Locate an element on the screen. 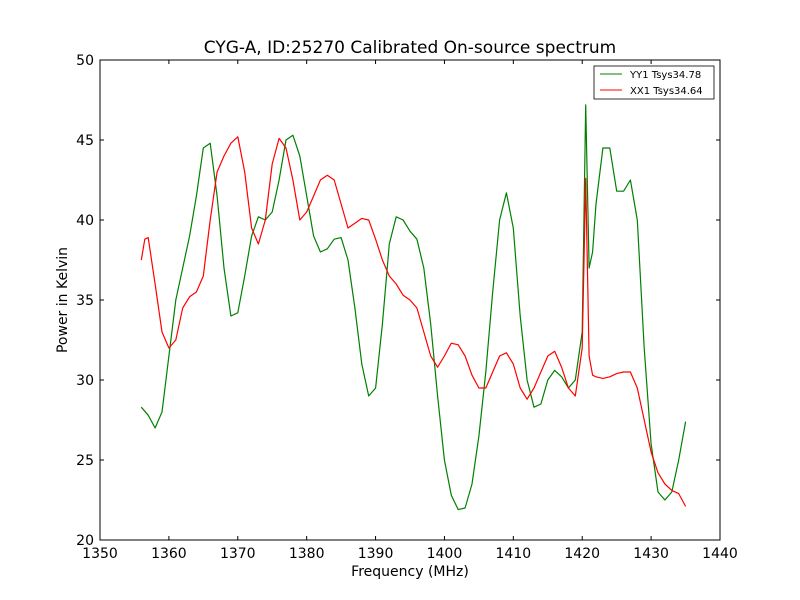 Image resolution: width=800 pixels, height=600 pixels. x-tick-label: 1420 is located at coordinates (582, 554).